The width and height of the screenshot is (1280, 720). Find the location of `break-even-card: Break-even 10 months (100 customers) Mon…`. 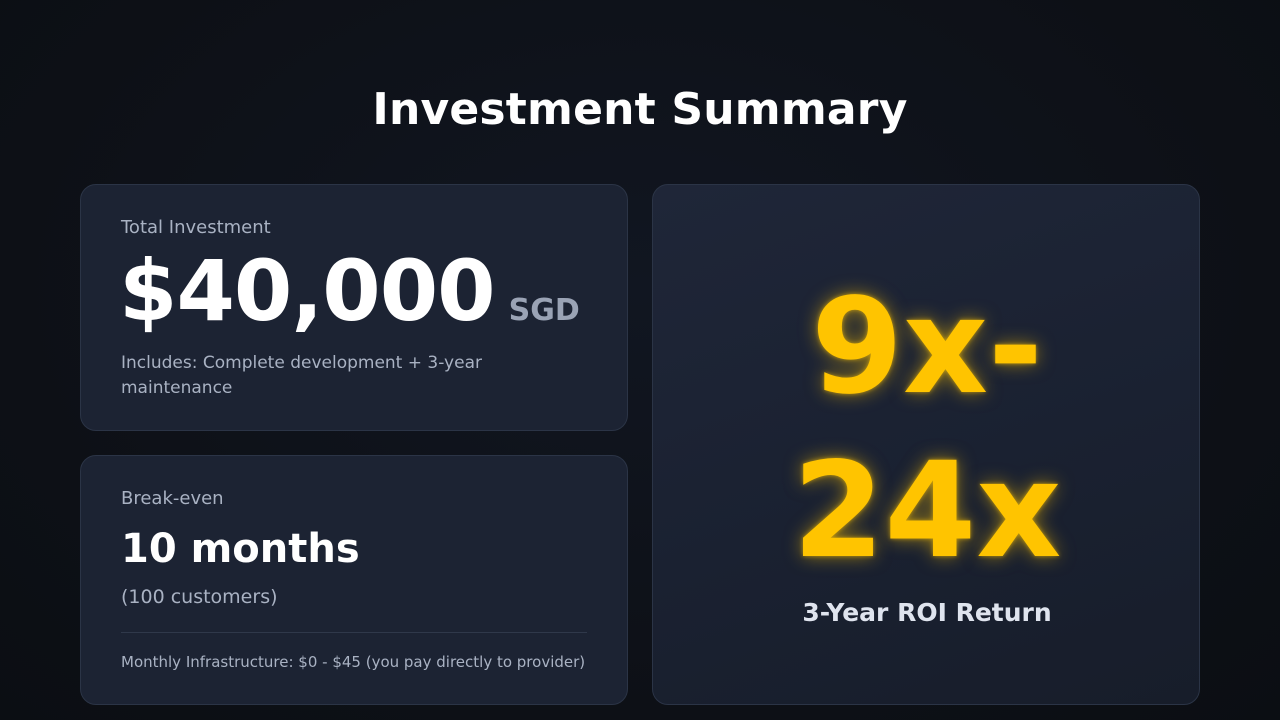

break-even-card: Break-even 10 months (100 customers) Mon… is located at coordinates (354, 580).